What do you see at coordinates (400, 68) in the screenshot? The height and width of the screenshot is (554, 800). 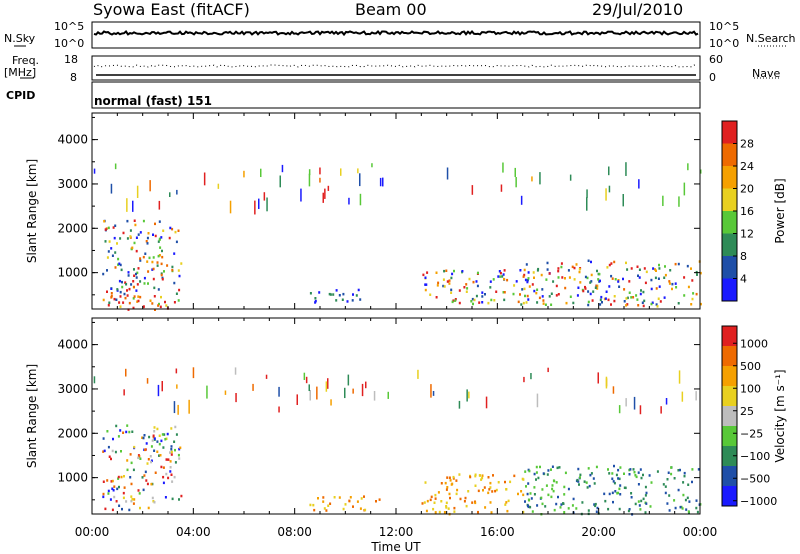 I see `freq-panel` at bounding box center [400, 68].